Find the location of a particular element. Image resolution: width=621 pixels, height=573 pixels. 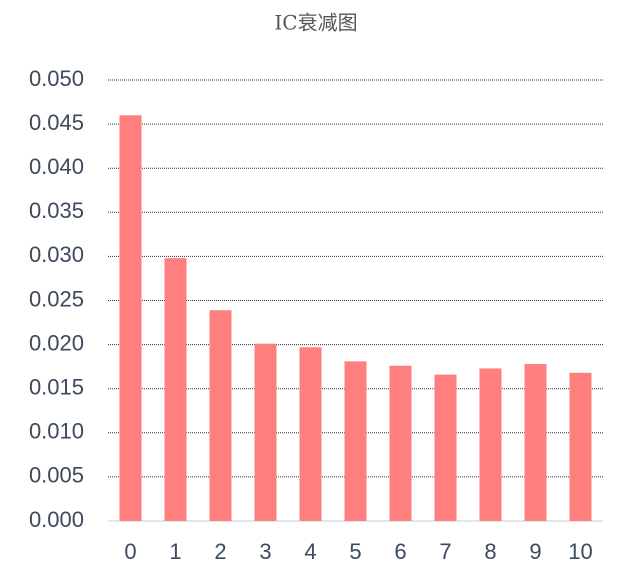

y-tick-label: 0.035 is located at coordinates (56, 210).